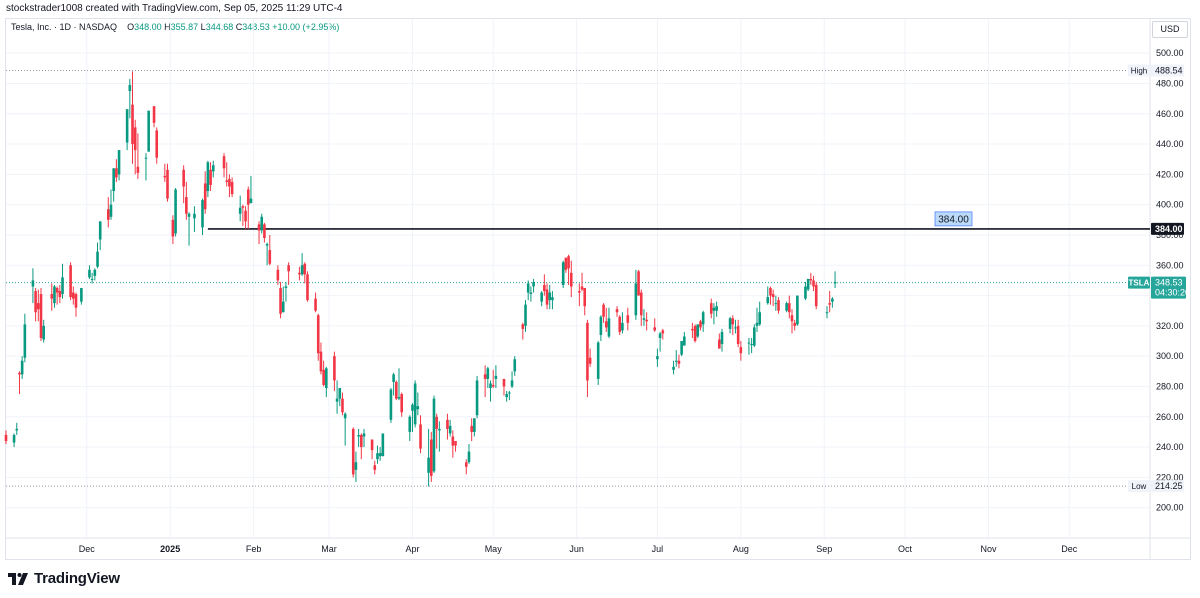 This screenshot has width=1200, height=598. What do you see at coordinates (256, 27) in the screenshot?
I see `close-value: 348.53` at bounding box center [256, 27].